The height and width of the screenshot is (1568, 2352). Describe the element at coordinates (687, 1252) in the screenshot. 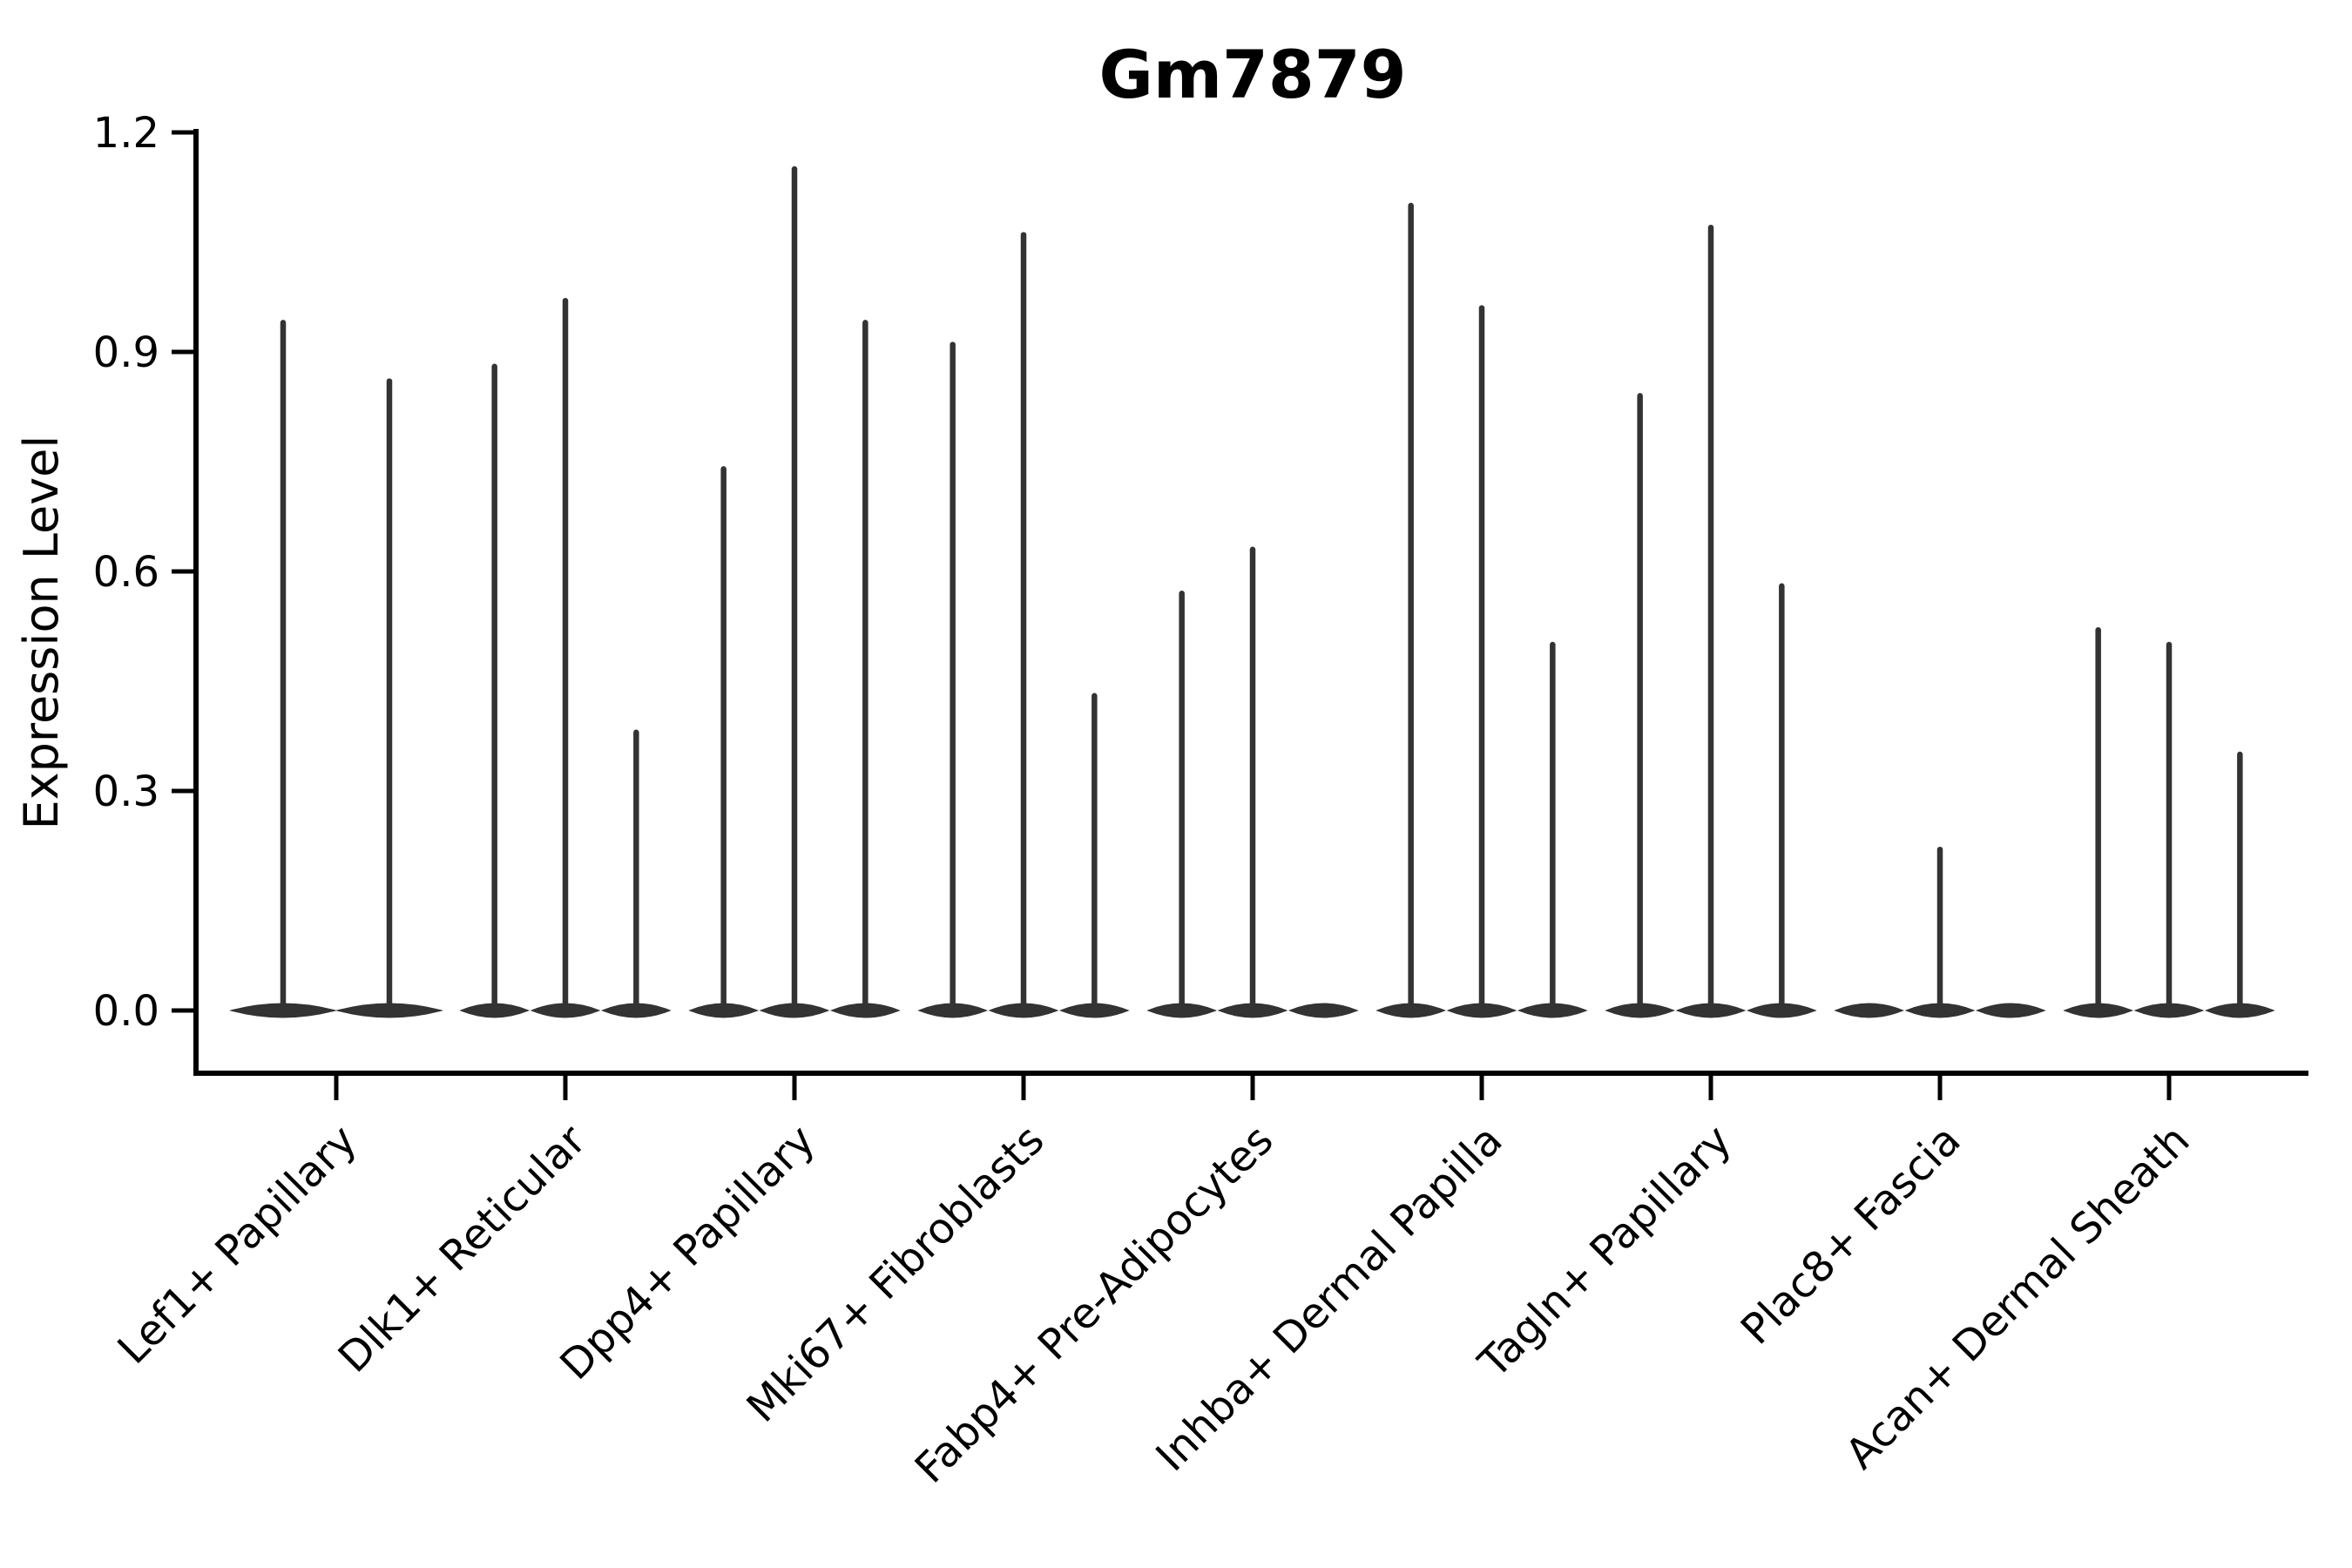

I see `x-tick-label: Dpp4+ Papillary` at that location.